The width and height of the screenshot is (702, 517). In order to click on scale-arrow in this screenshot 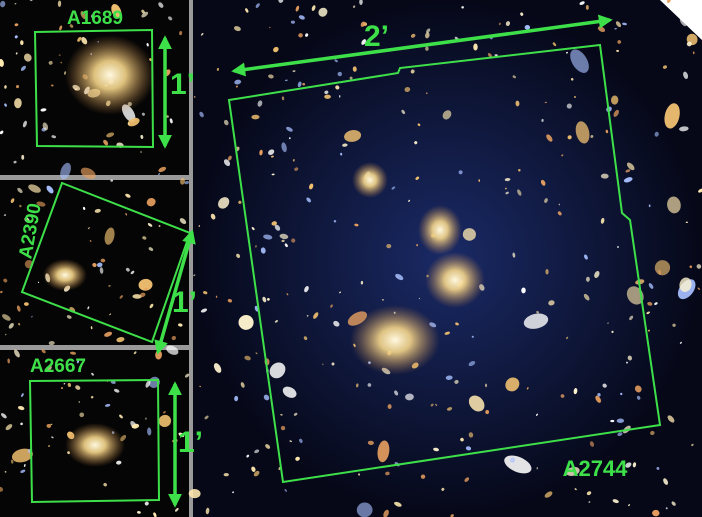, I will do `click(175, 292)`.